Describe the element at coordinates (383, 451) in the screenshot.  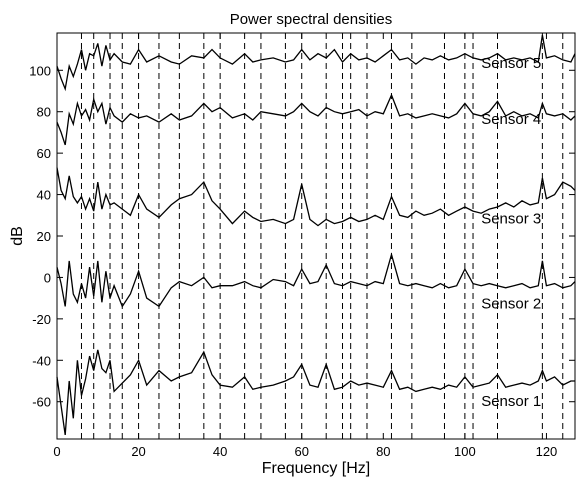
I see `x-tick-label: 80` at that location.